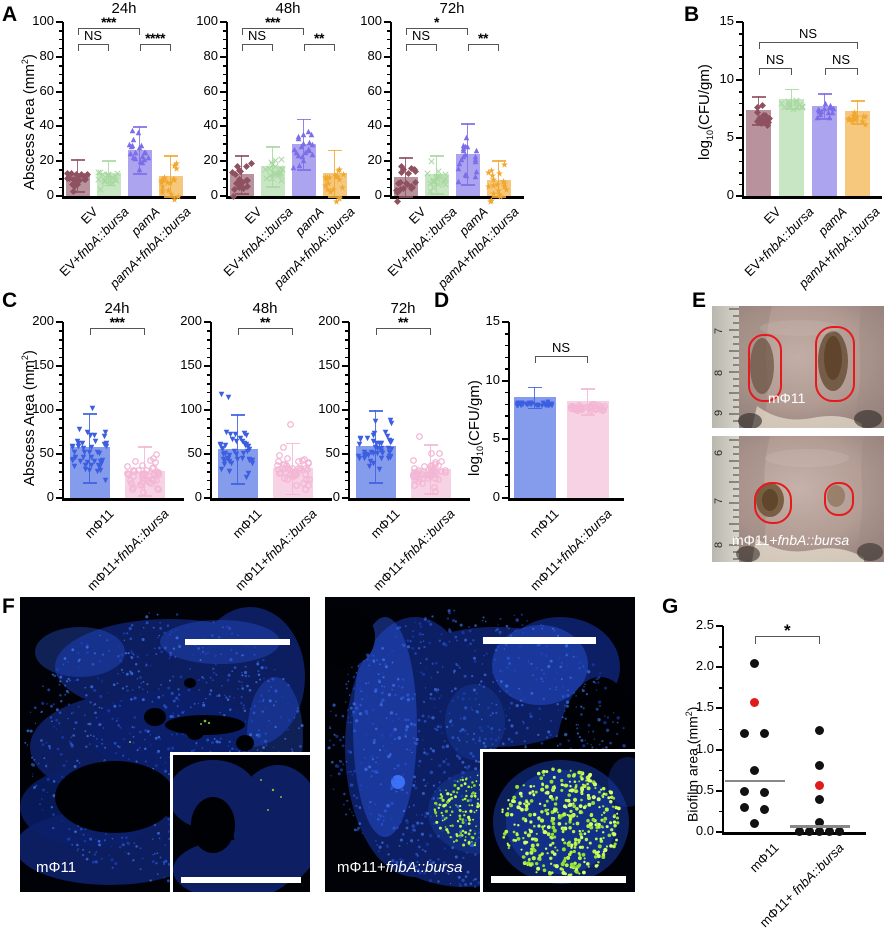 The image size is (888, 935). What do you see at coordinates (790, 540) in the screenshot?
I see `photo-caption-bottom: mΦ11+fnbA::bursa` at bounding box center [790, 540].